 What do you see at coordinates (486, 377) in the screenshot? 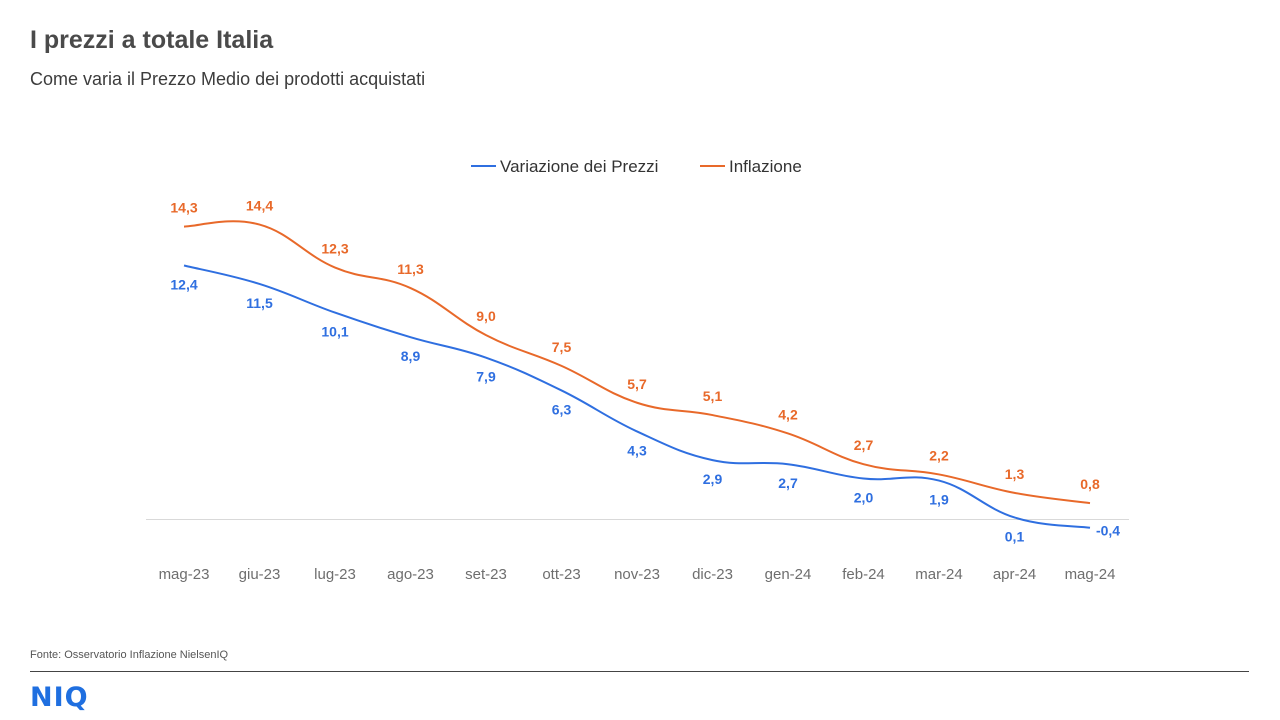
I see `data-label-variazione-dei-prezzi: 7,9` at bounding box center [486, 377].